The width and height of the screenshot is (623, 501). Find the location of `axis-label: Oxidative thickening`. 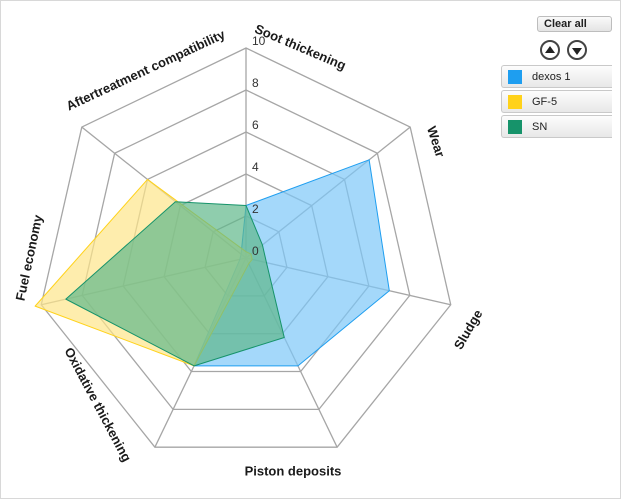

axis-label: Oxidative thickening is located at coordinates (97, 404).